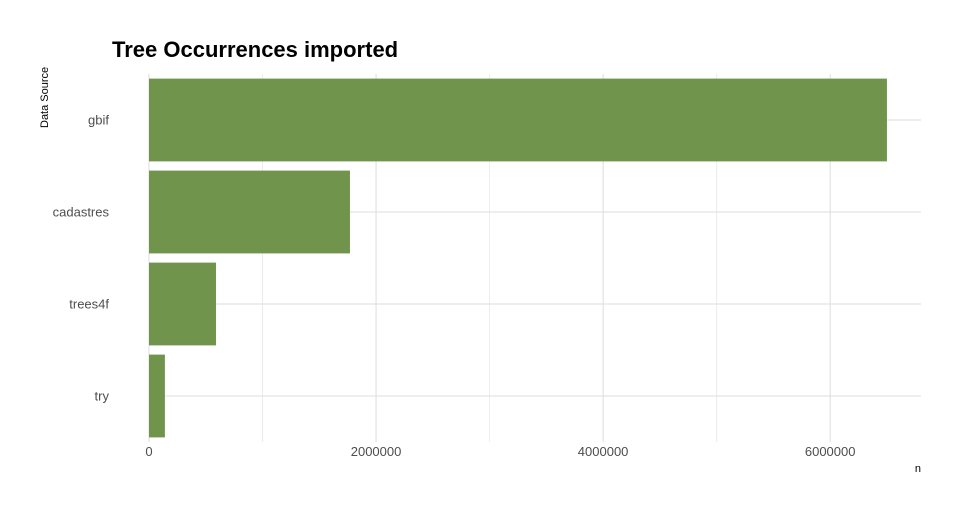 The height and width of the screenshot is (515, 961). I want to click on y-tick-label: gbif, so click(98, 120).